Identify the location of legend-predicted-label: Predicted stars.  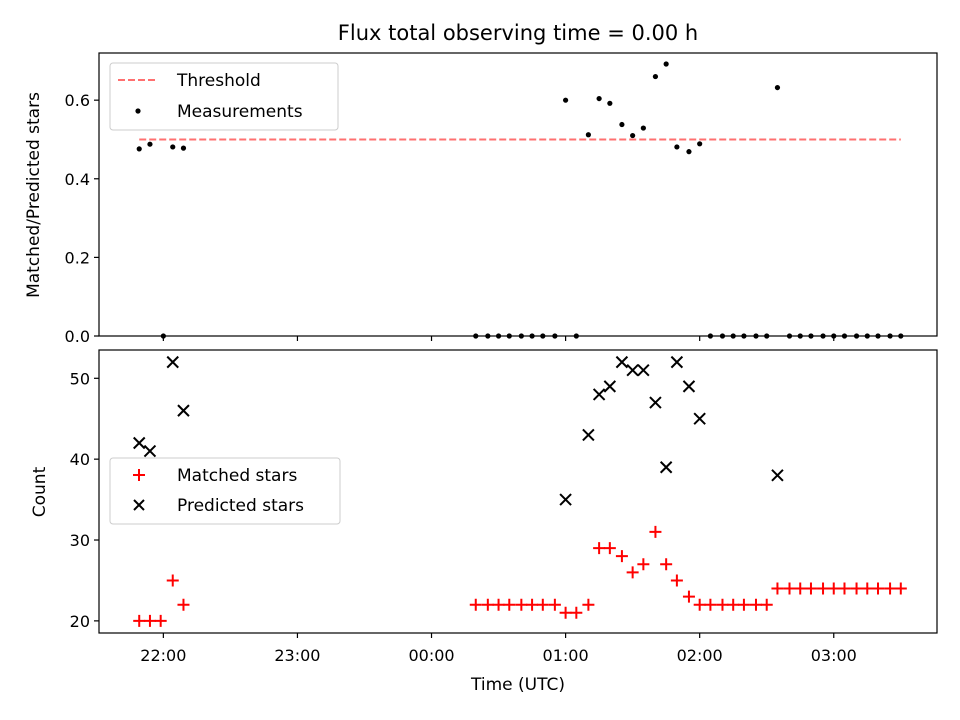
(240, 506).